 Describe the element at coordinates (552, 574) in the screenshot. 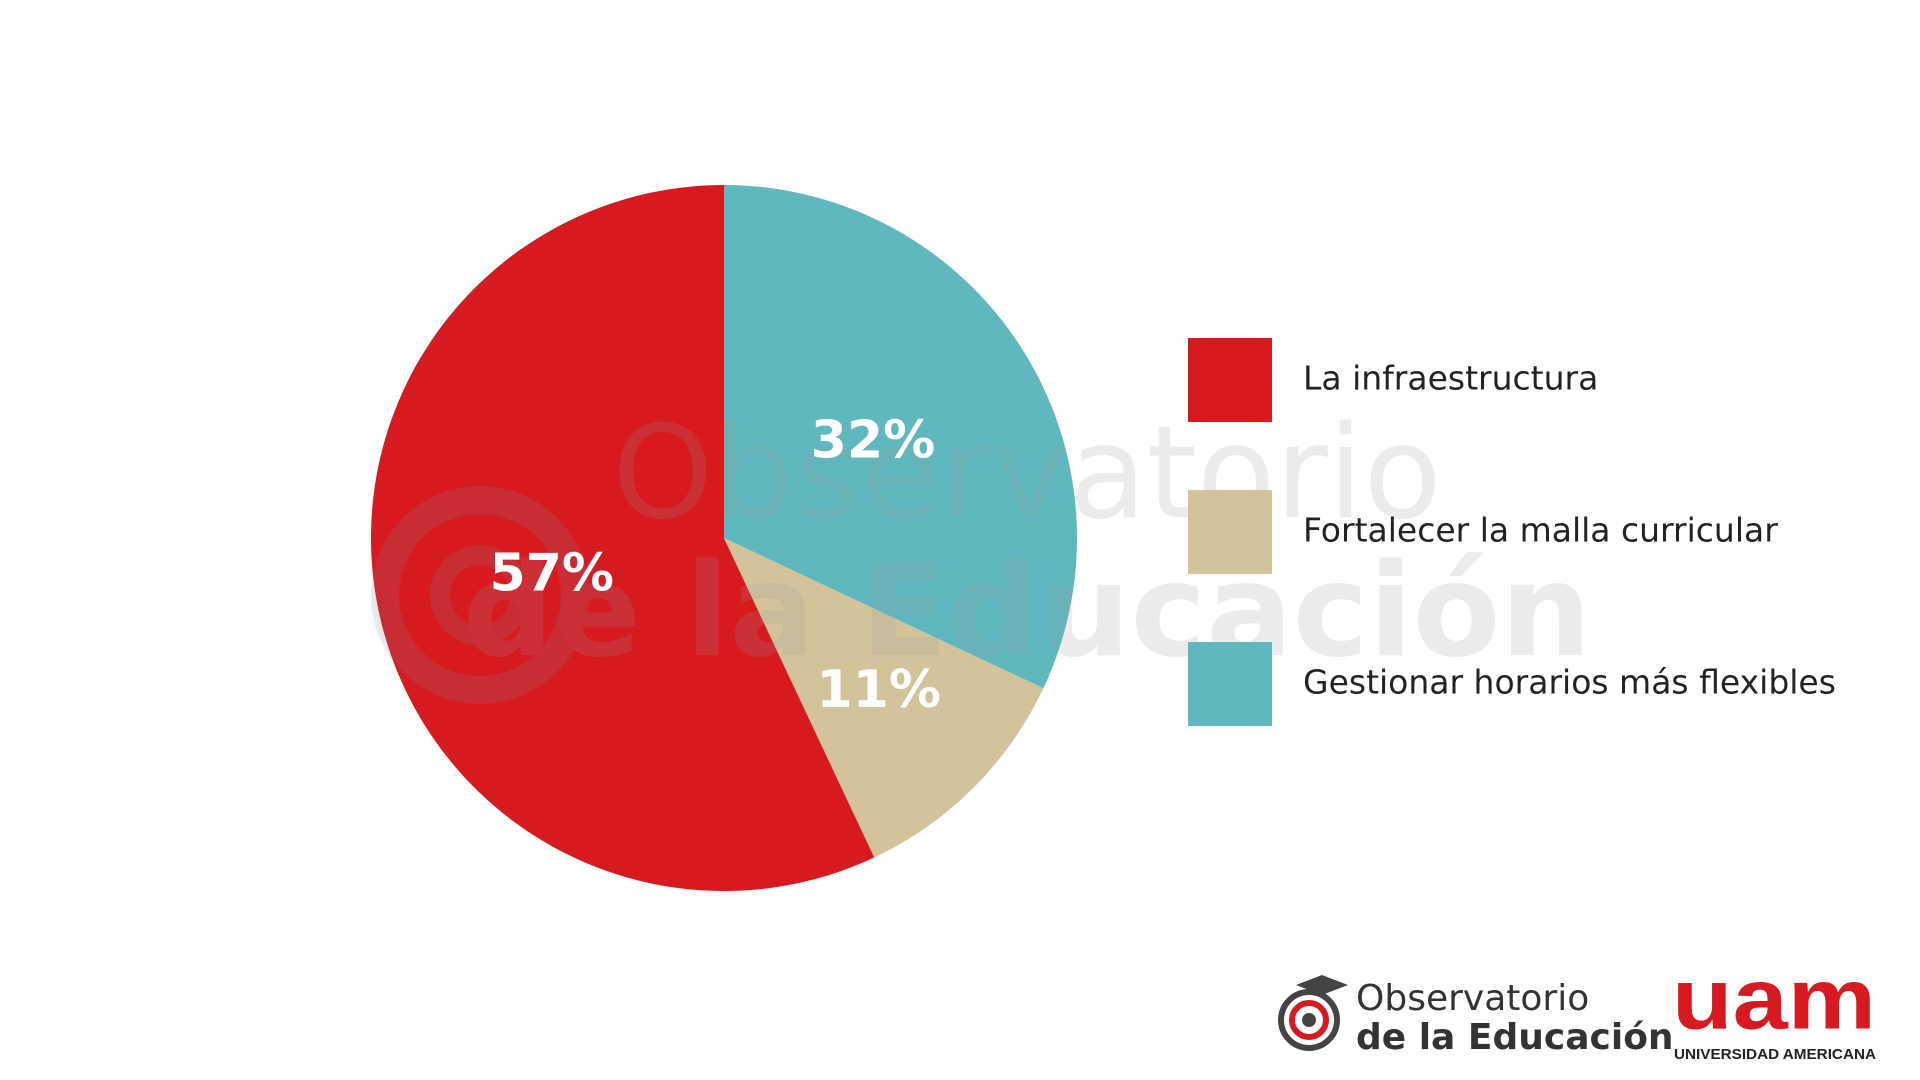

I see `data-label: 57%` at that location.